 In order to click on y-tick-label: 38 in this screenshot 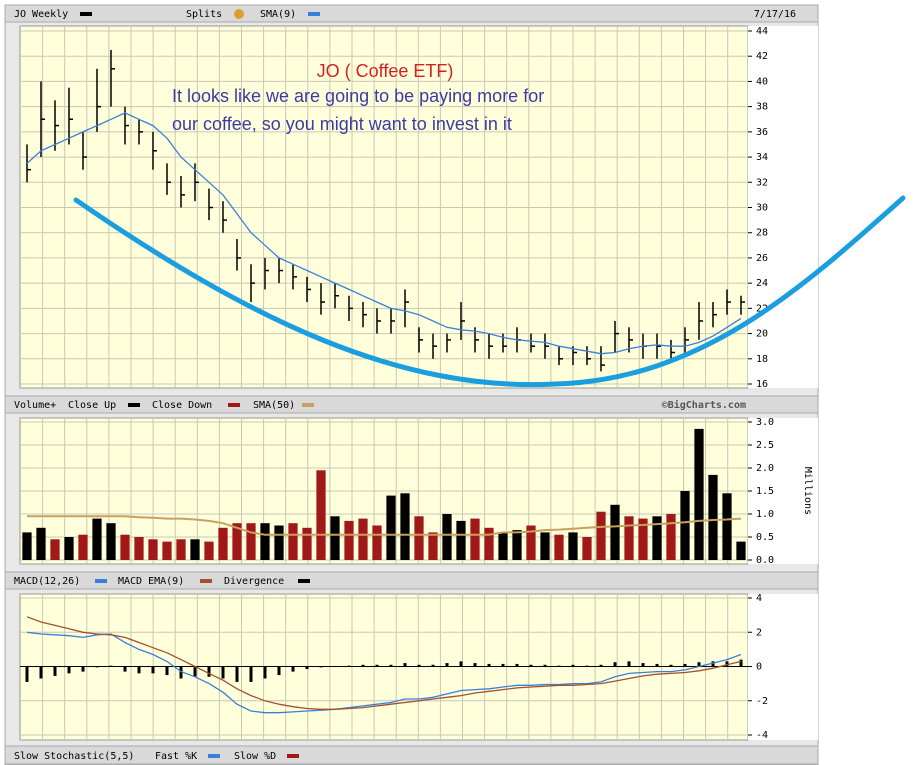, I will do `click(762, 107)`.